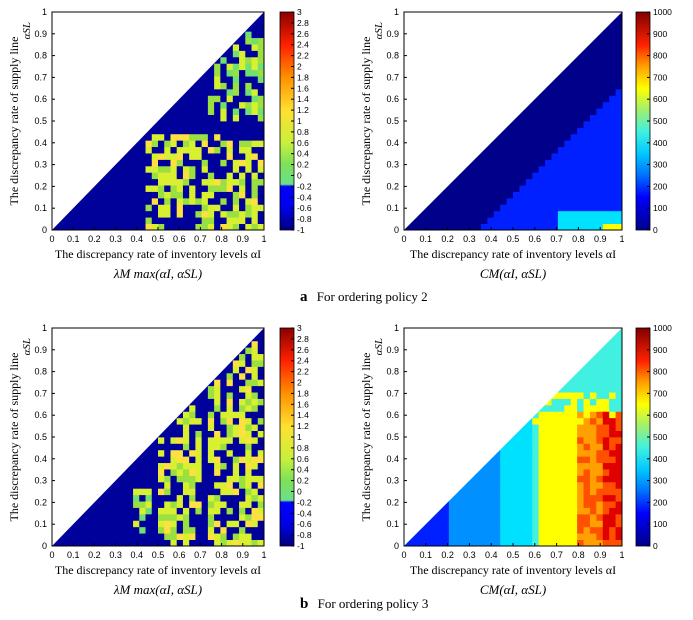 Image resolution: width=693 pixels, height=620 pixels. Describe the element at coordinates (94, 239) in the screenshot. I see `x-tick-label: 0.2` at that location.